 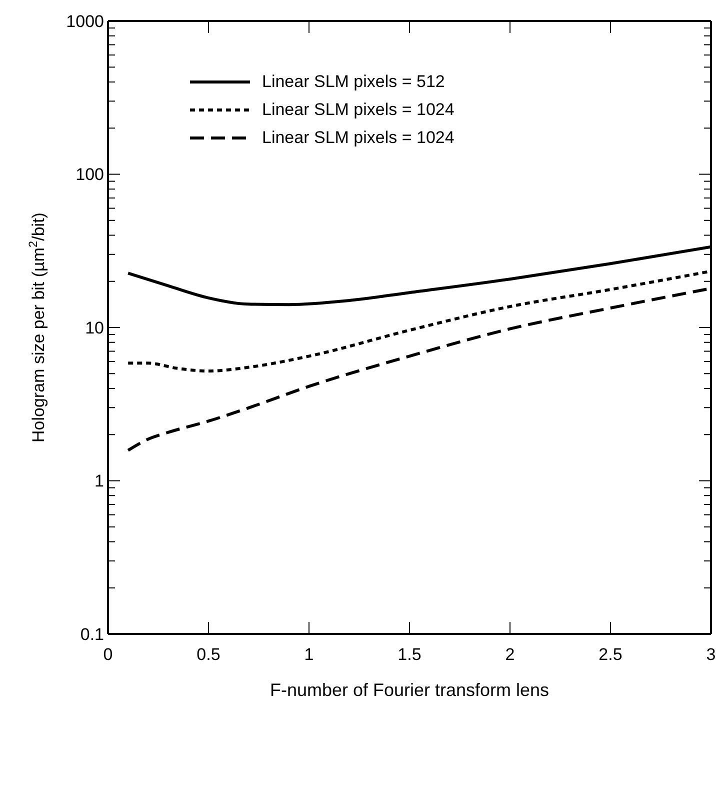 I want to click on x-tick-label: 2.5, so click(x=610, y=654).